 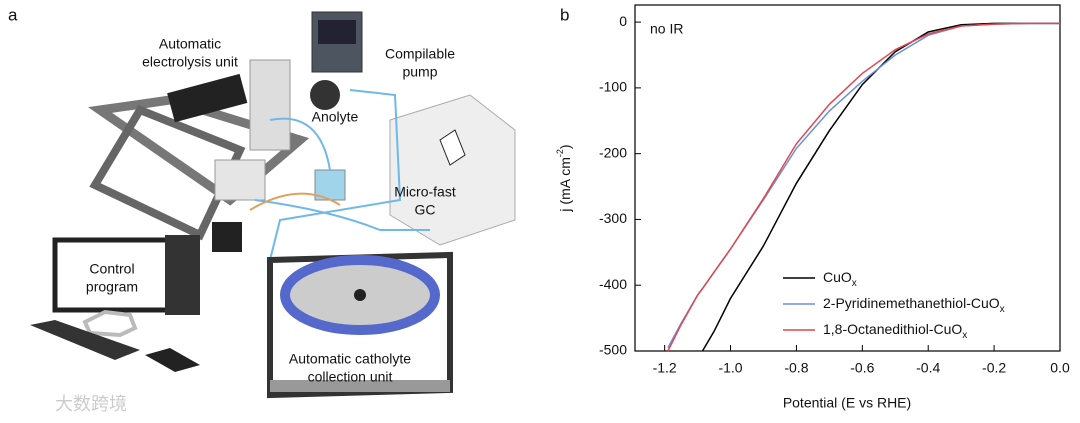 I want to click on component-label: GC, so click(x=425, y=210).